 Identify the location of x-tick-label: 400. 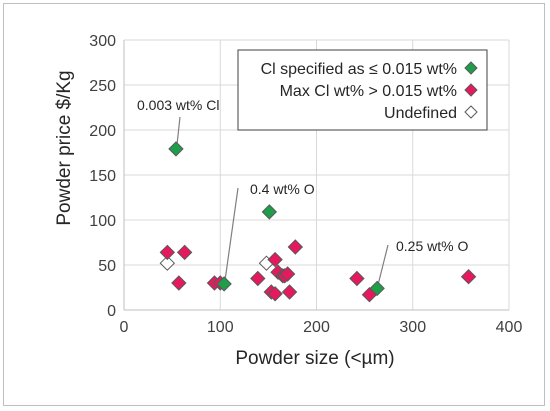
(509, 327).